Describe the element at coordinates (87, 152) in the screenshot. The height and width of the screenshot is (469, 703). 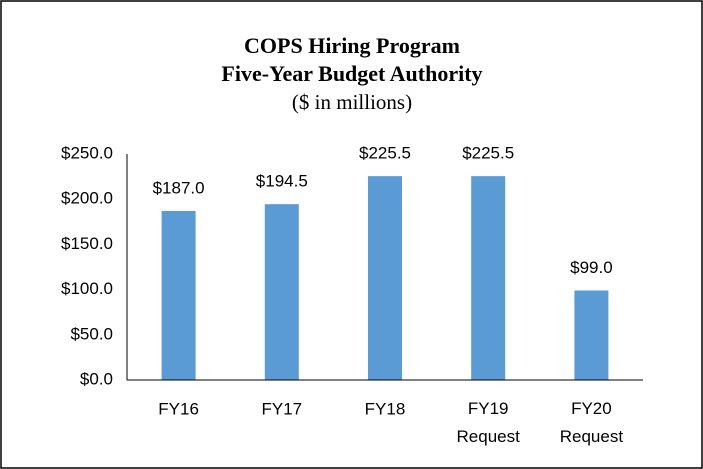
I see `y-tick-label: $250.0` at that location.